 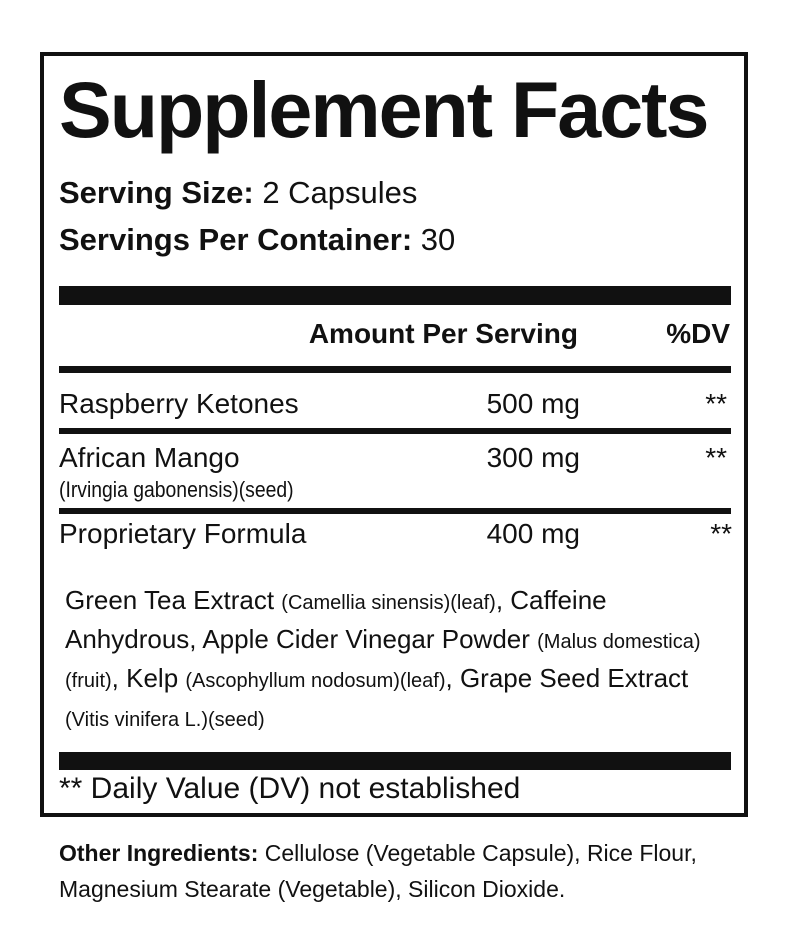 I want to click on ingredient-amount: 300 mg, so click(x=533, y=457).